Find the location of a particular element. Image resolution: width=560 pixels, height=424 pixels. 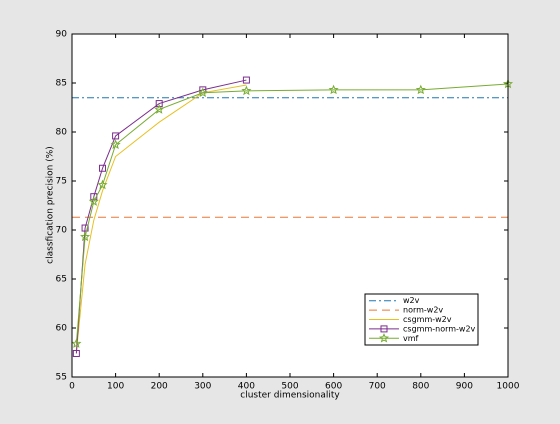

legend-label: w2v is located at coordinates (411, 300).